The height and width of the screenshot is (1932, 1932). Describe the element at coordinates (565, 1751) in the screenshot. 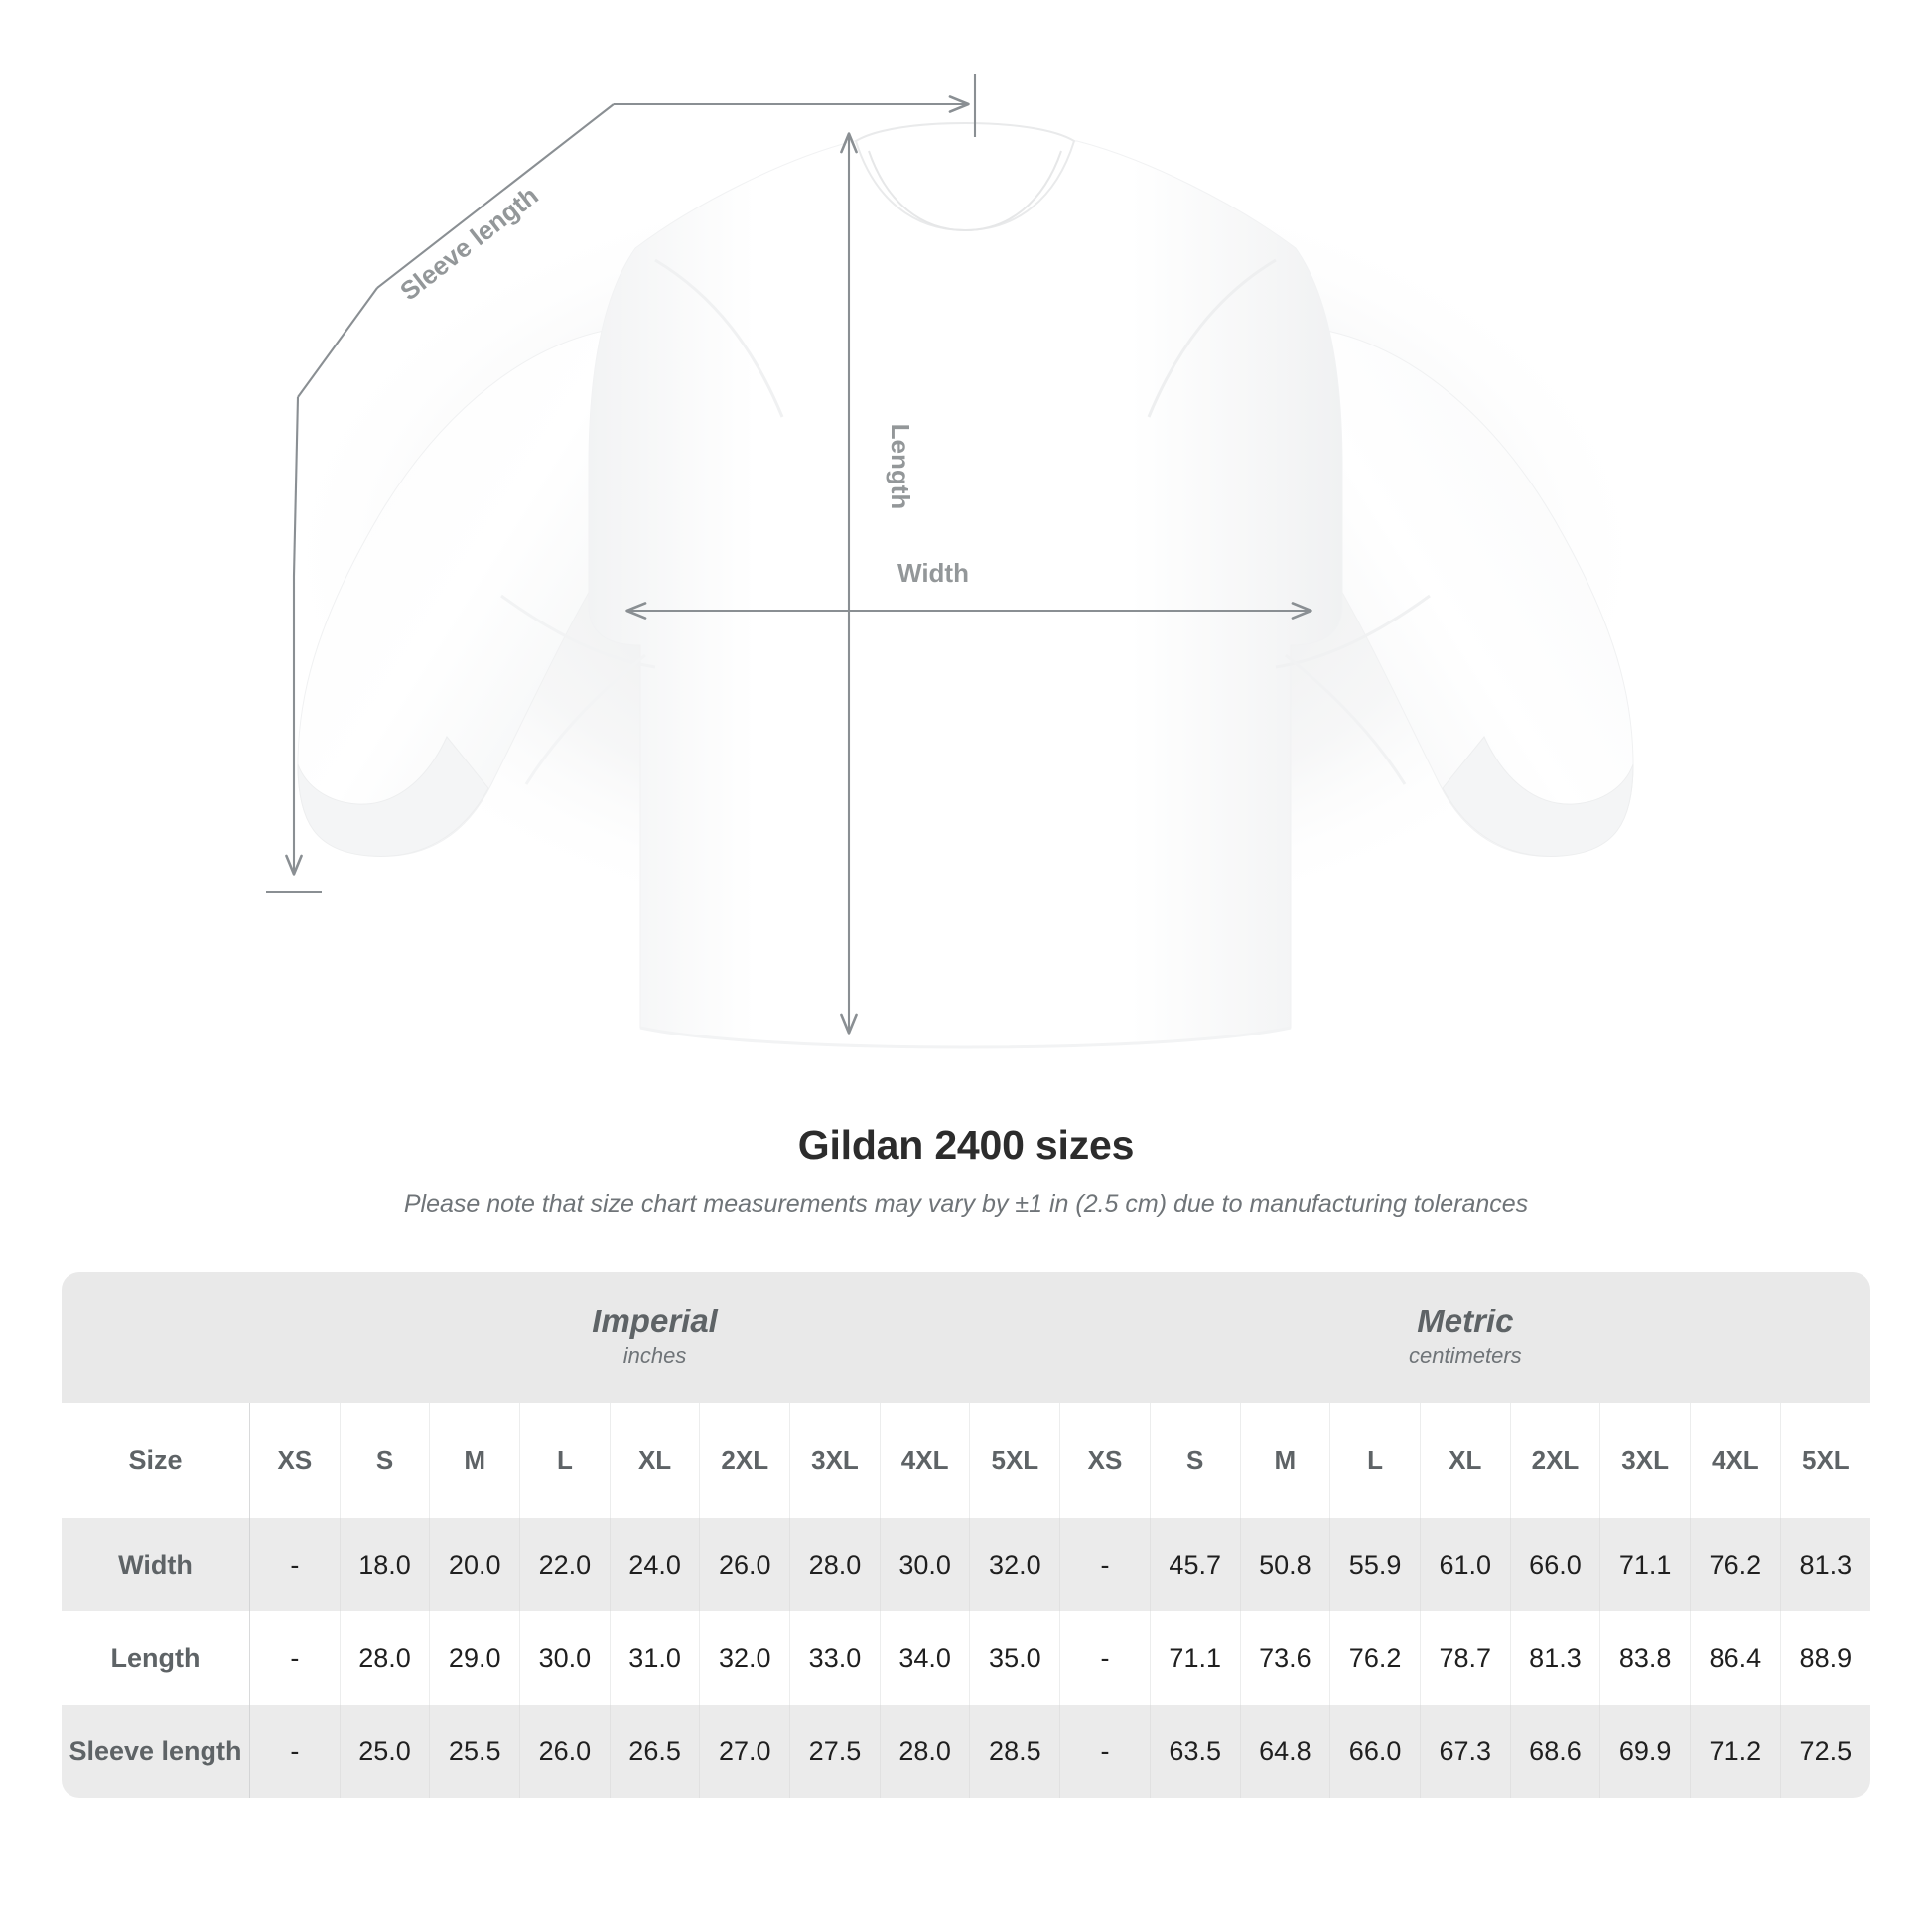

I see `cell-sleeve-length-imperial-l: 26.0` at that location.